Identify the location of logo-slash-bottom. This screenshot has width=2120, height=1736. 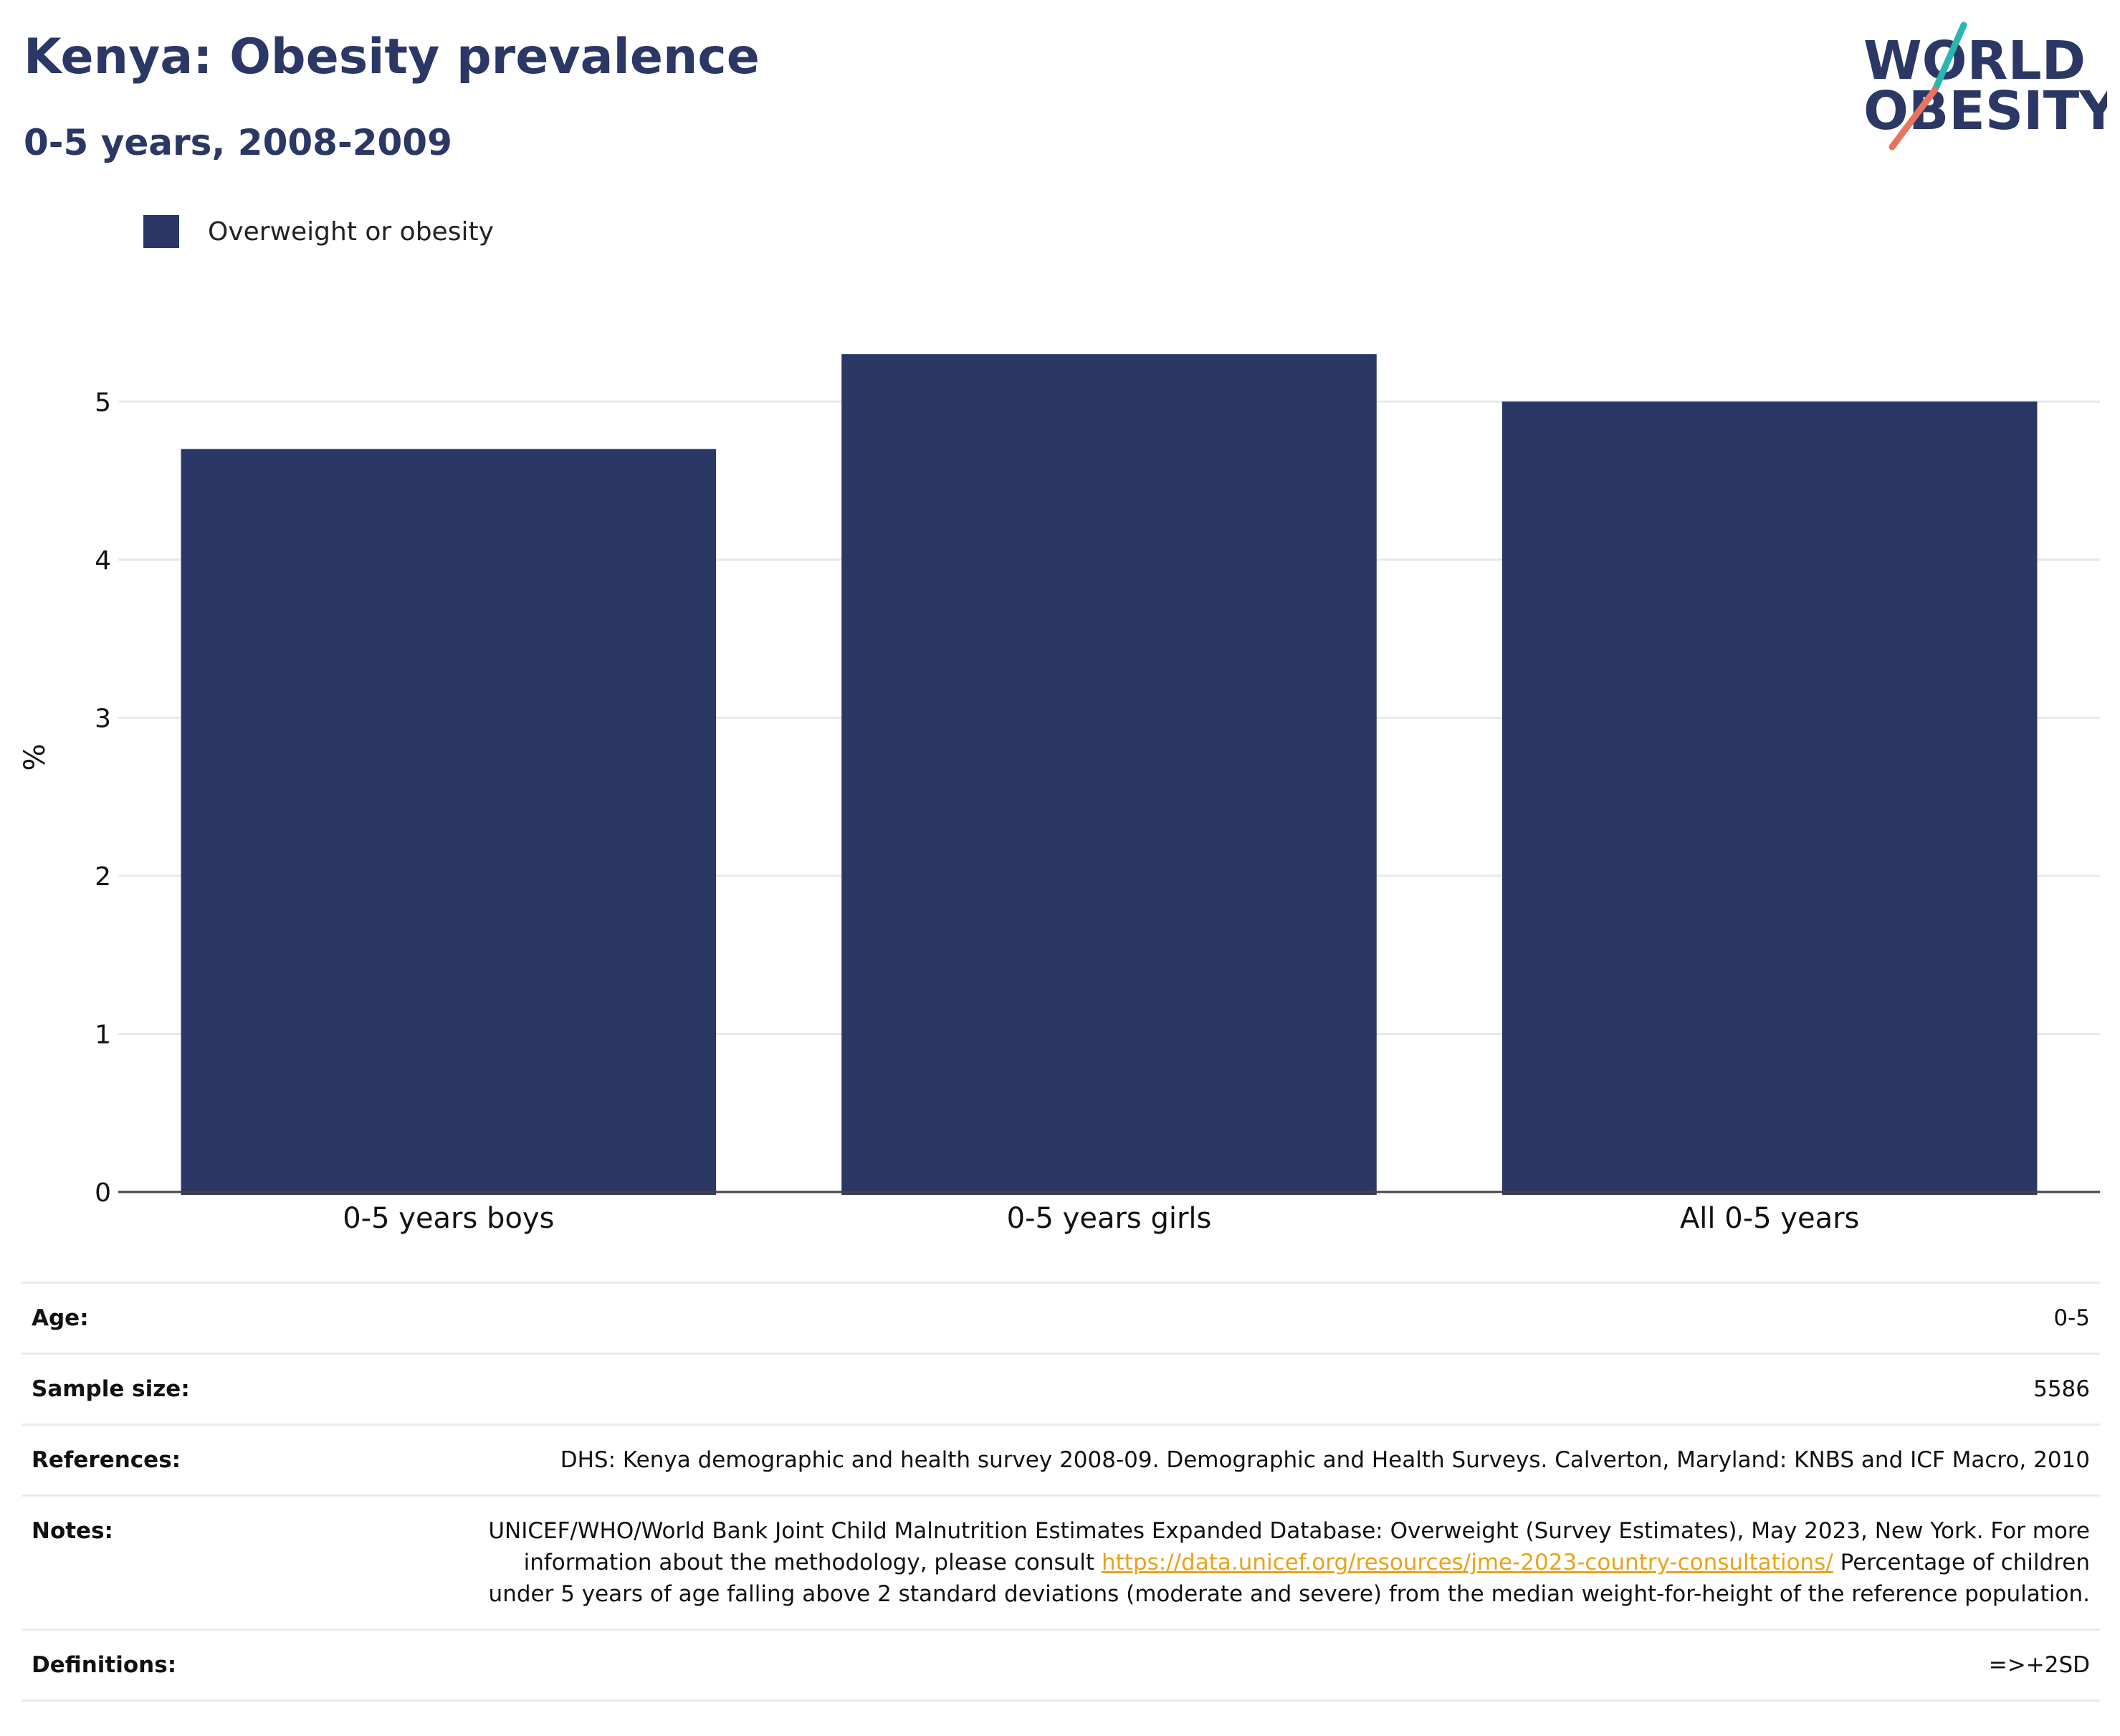
(1914, 118).